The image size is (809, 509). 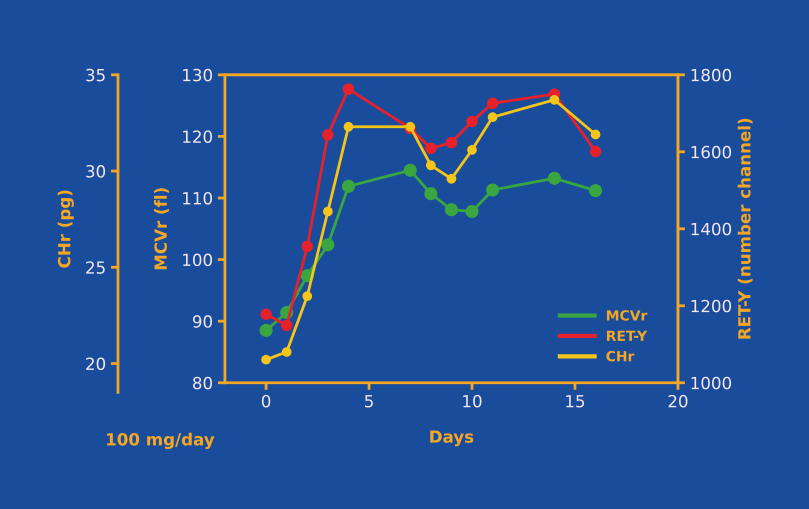 I want to click on y-tick-label: 130, so click(x=197, y=75).